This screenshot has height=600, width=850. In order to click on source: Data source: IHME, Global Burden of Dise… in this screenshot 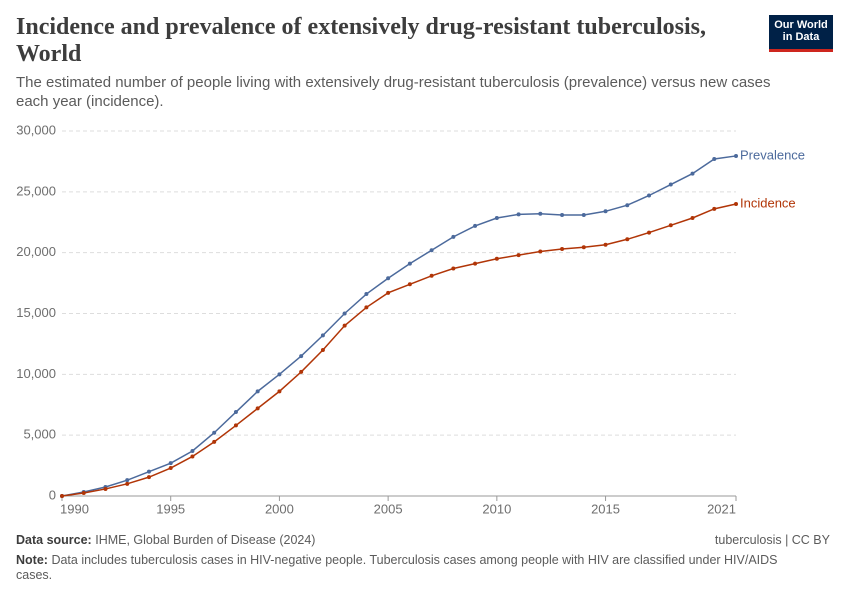, I will do `click(165, 540)`.